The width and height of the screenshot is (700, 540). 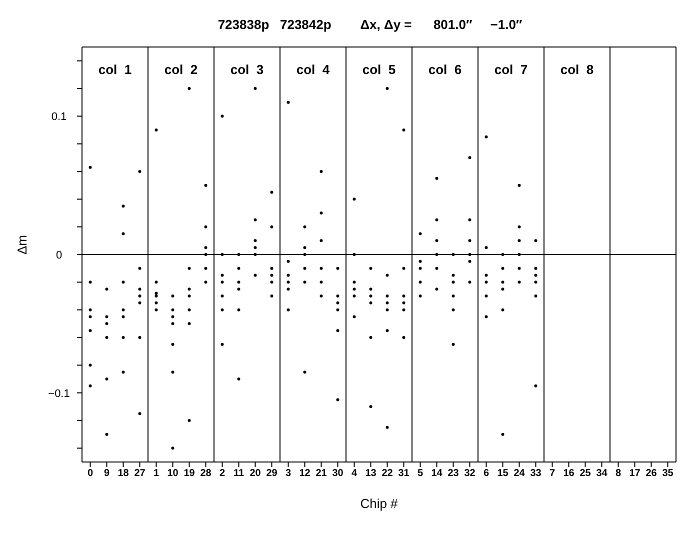 What do you see at coordinates (379, 69) in the screenshot?
I see `annotation: col 5` at bounding box center [379, 69].